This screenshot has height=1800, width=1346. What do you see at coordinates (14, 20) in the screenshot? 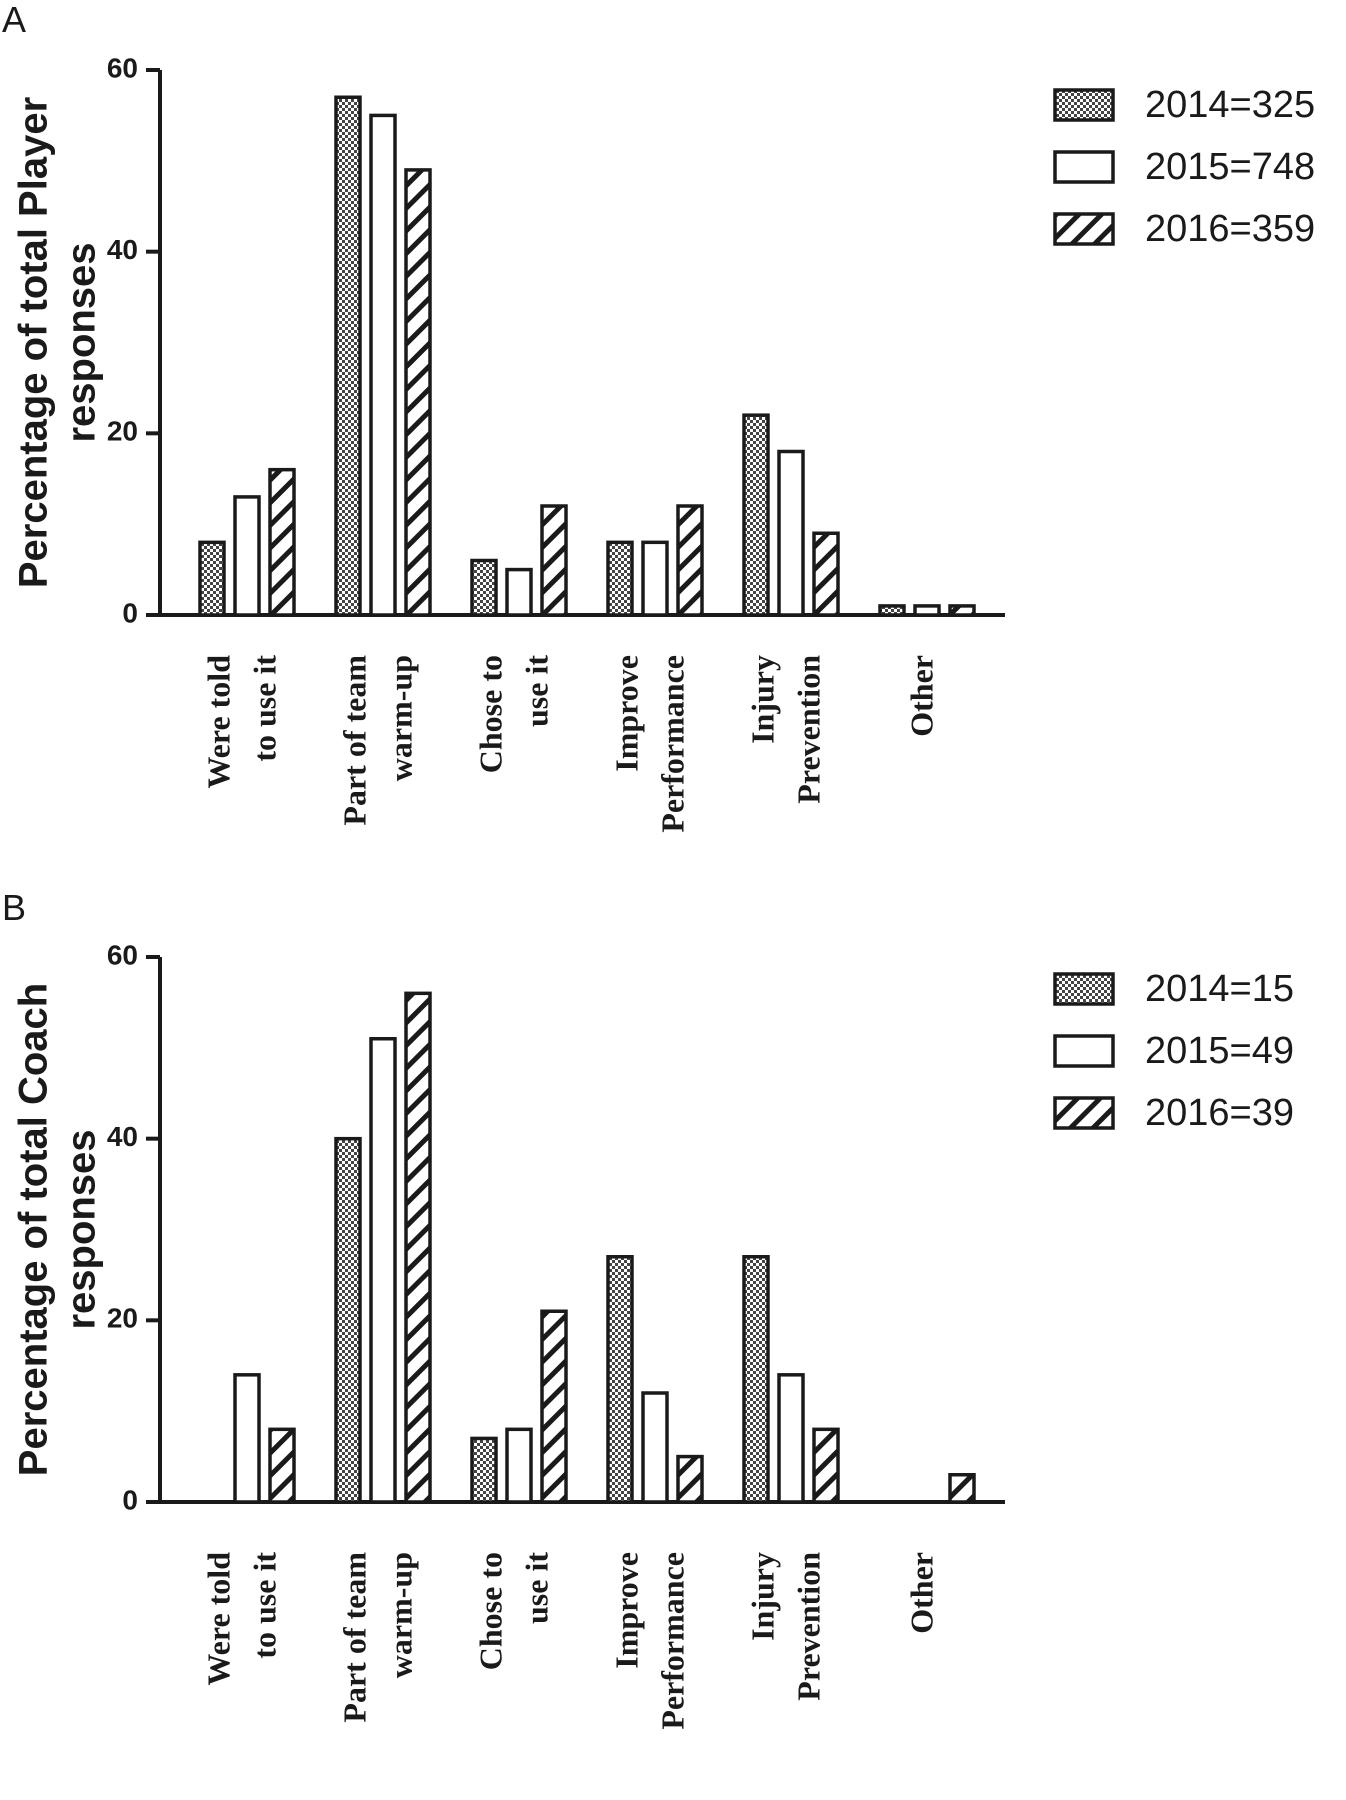
I see `panel-letter: A` at bounding box center [14, 20].